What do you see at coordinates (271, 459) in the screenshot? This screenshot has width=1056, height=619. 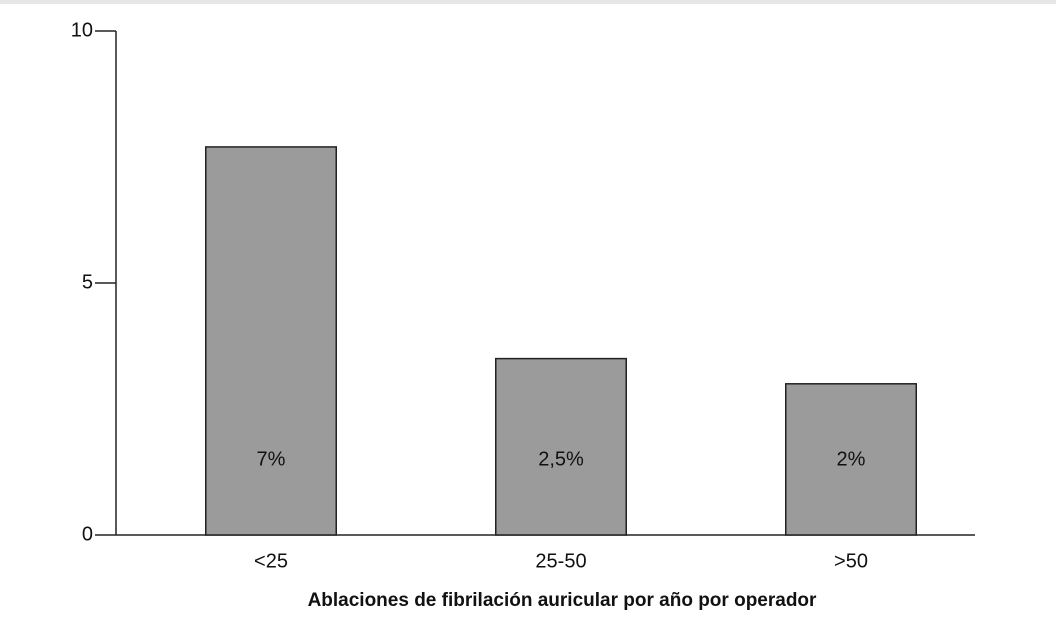 I see `bar-annotation: 7%` at bounding box center [271, 459].